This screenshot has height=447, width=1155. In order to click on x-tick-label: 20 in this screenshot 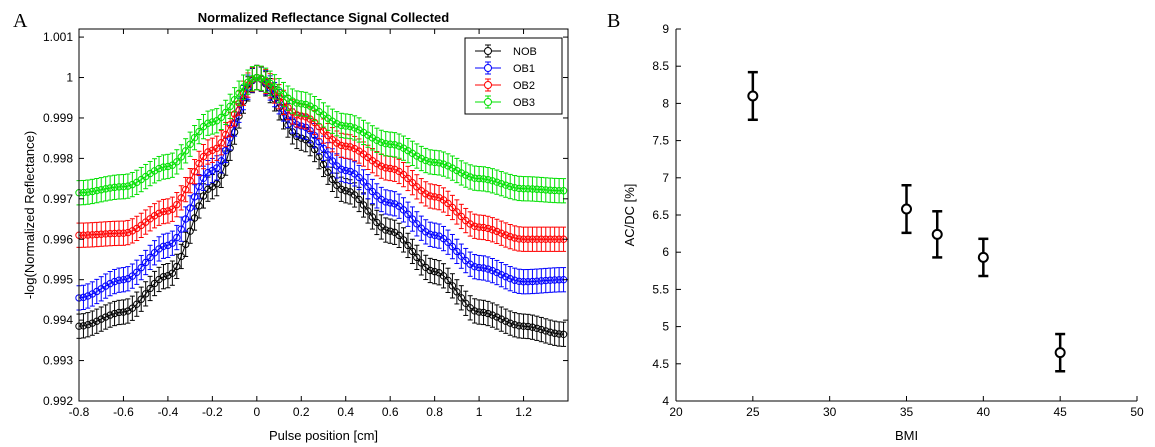, I will do `click(676, 412)`.